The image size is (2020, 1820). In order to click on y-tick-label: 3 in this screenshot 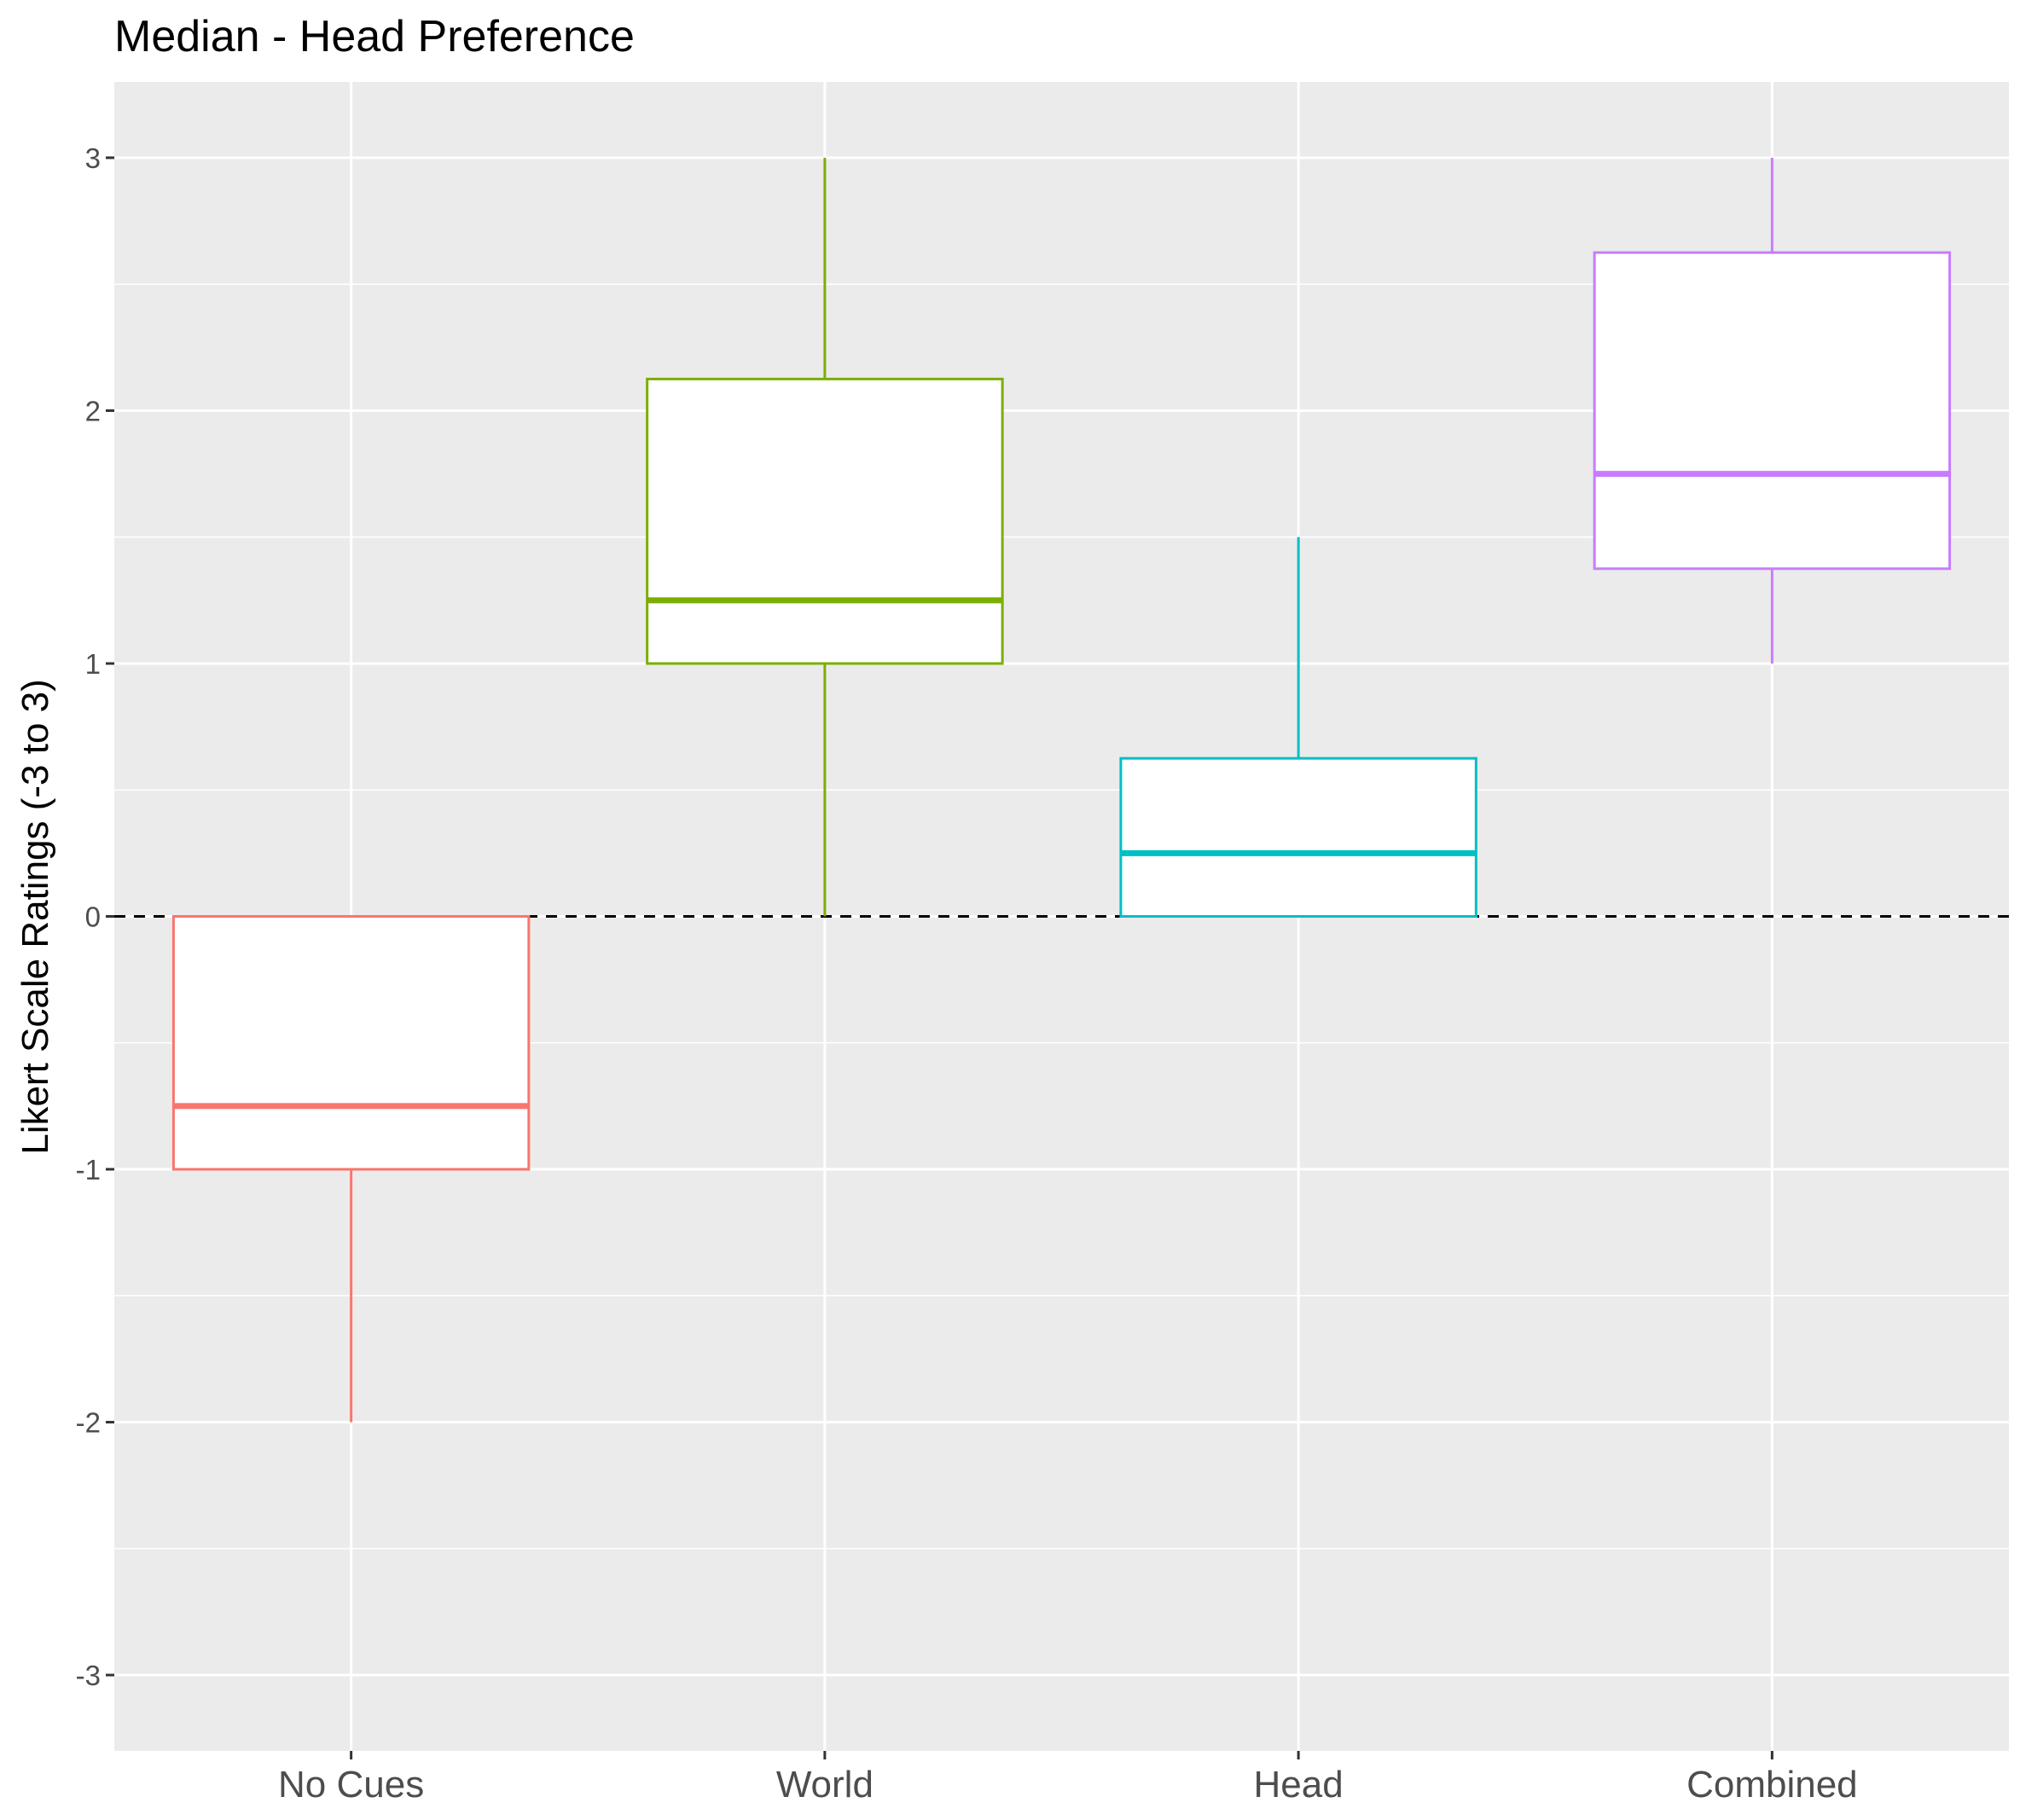, I will do `click(93, 158)`.